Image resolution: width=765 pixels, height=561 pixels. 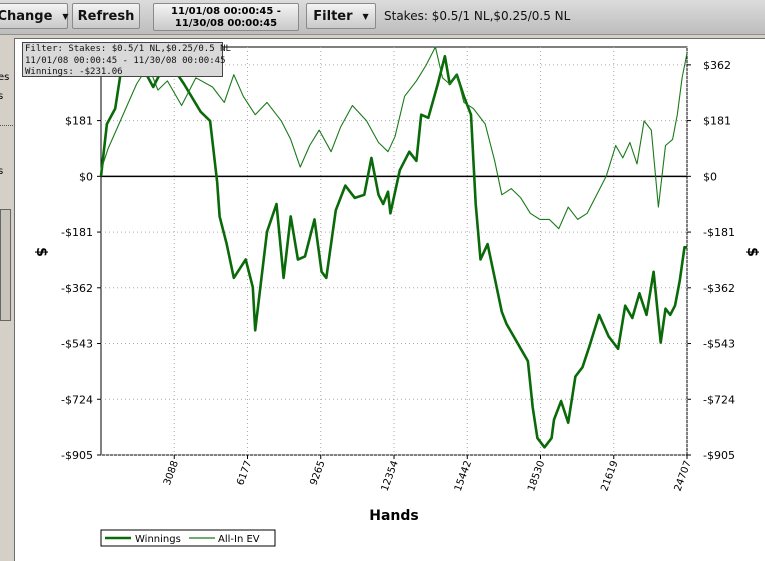 I want to click on y-tick-label-right: -$543, so click(x=719, y=344).